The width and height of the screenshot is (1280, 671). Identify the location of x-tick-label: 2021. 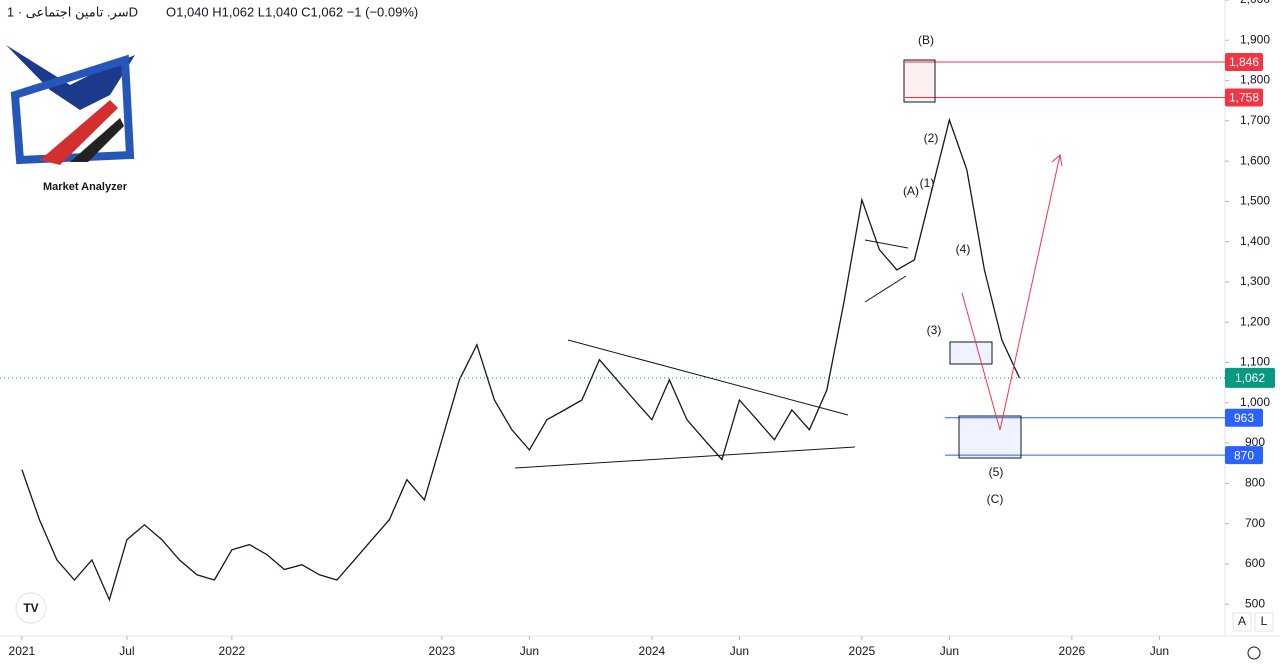
(22, 651).